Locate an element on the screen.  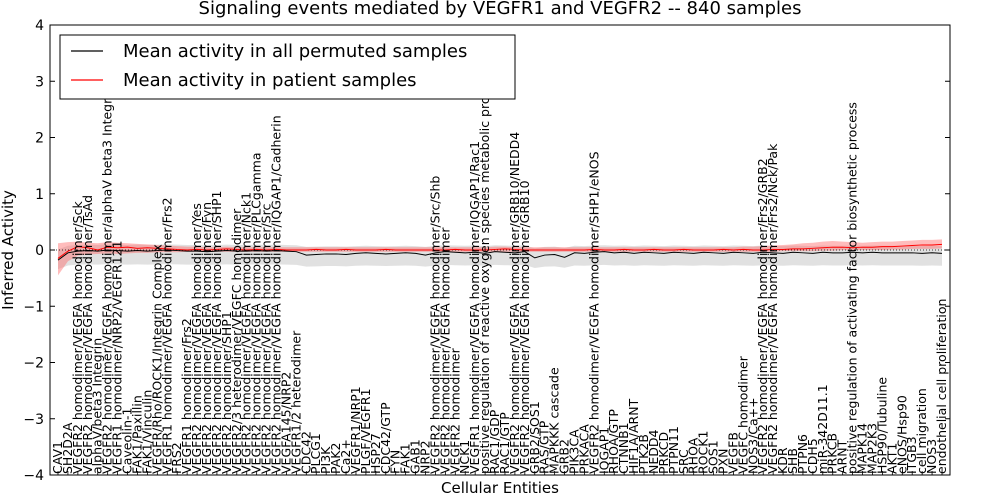
x-tick-label: VEGFR2 homodimer/VEGFA homodimer is located at coordinates (444, 350).